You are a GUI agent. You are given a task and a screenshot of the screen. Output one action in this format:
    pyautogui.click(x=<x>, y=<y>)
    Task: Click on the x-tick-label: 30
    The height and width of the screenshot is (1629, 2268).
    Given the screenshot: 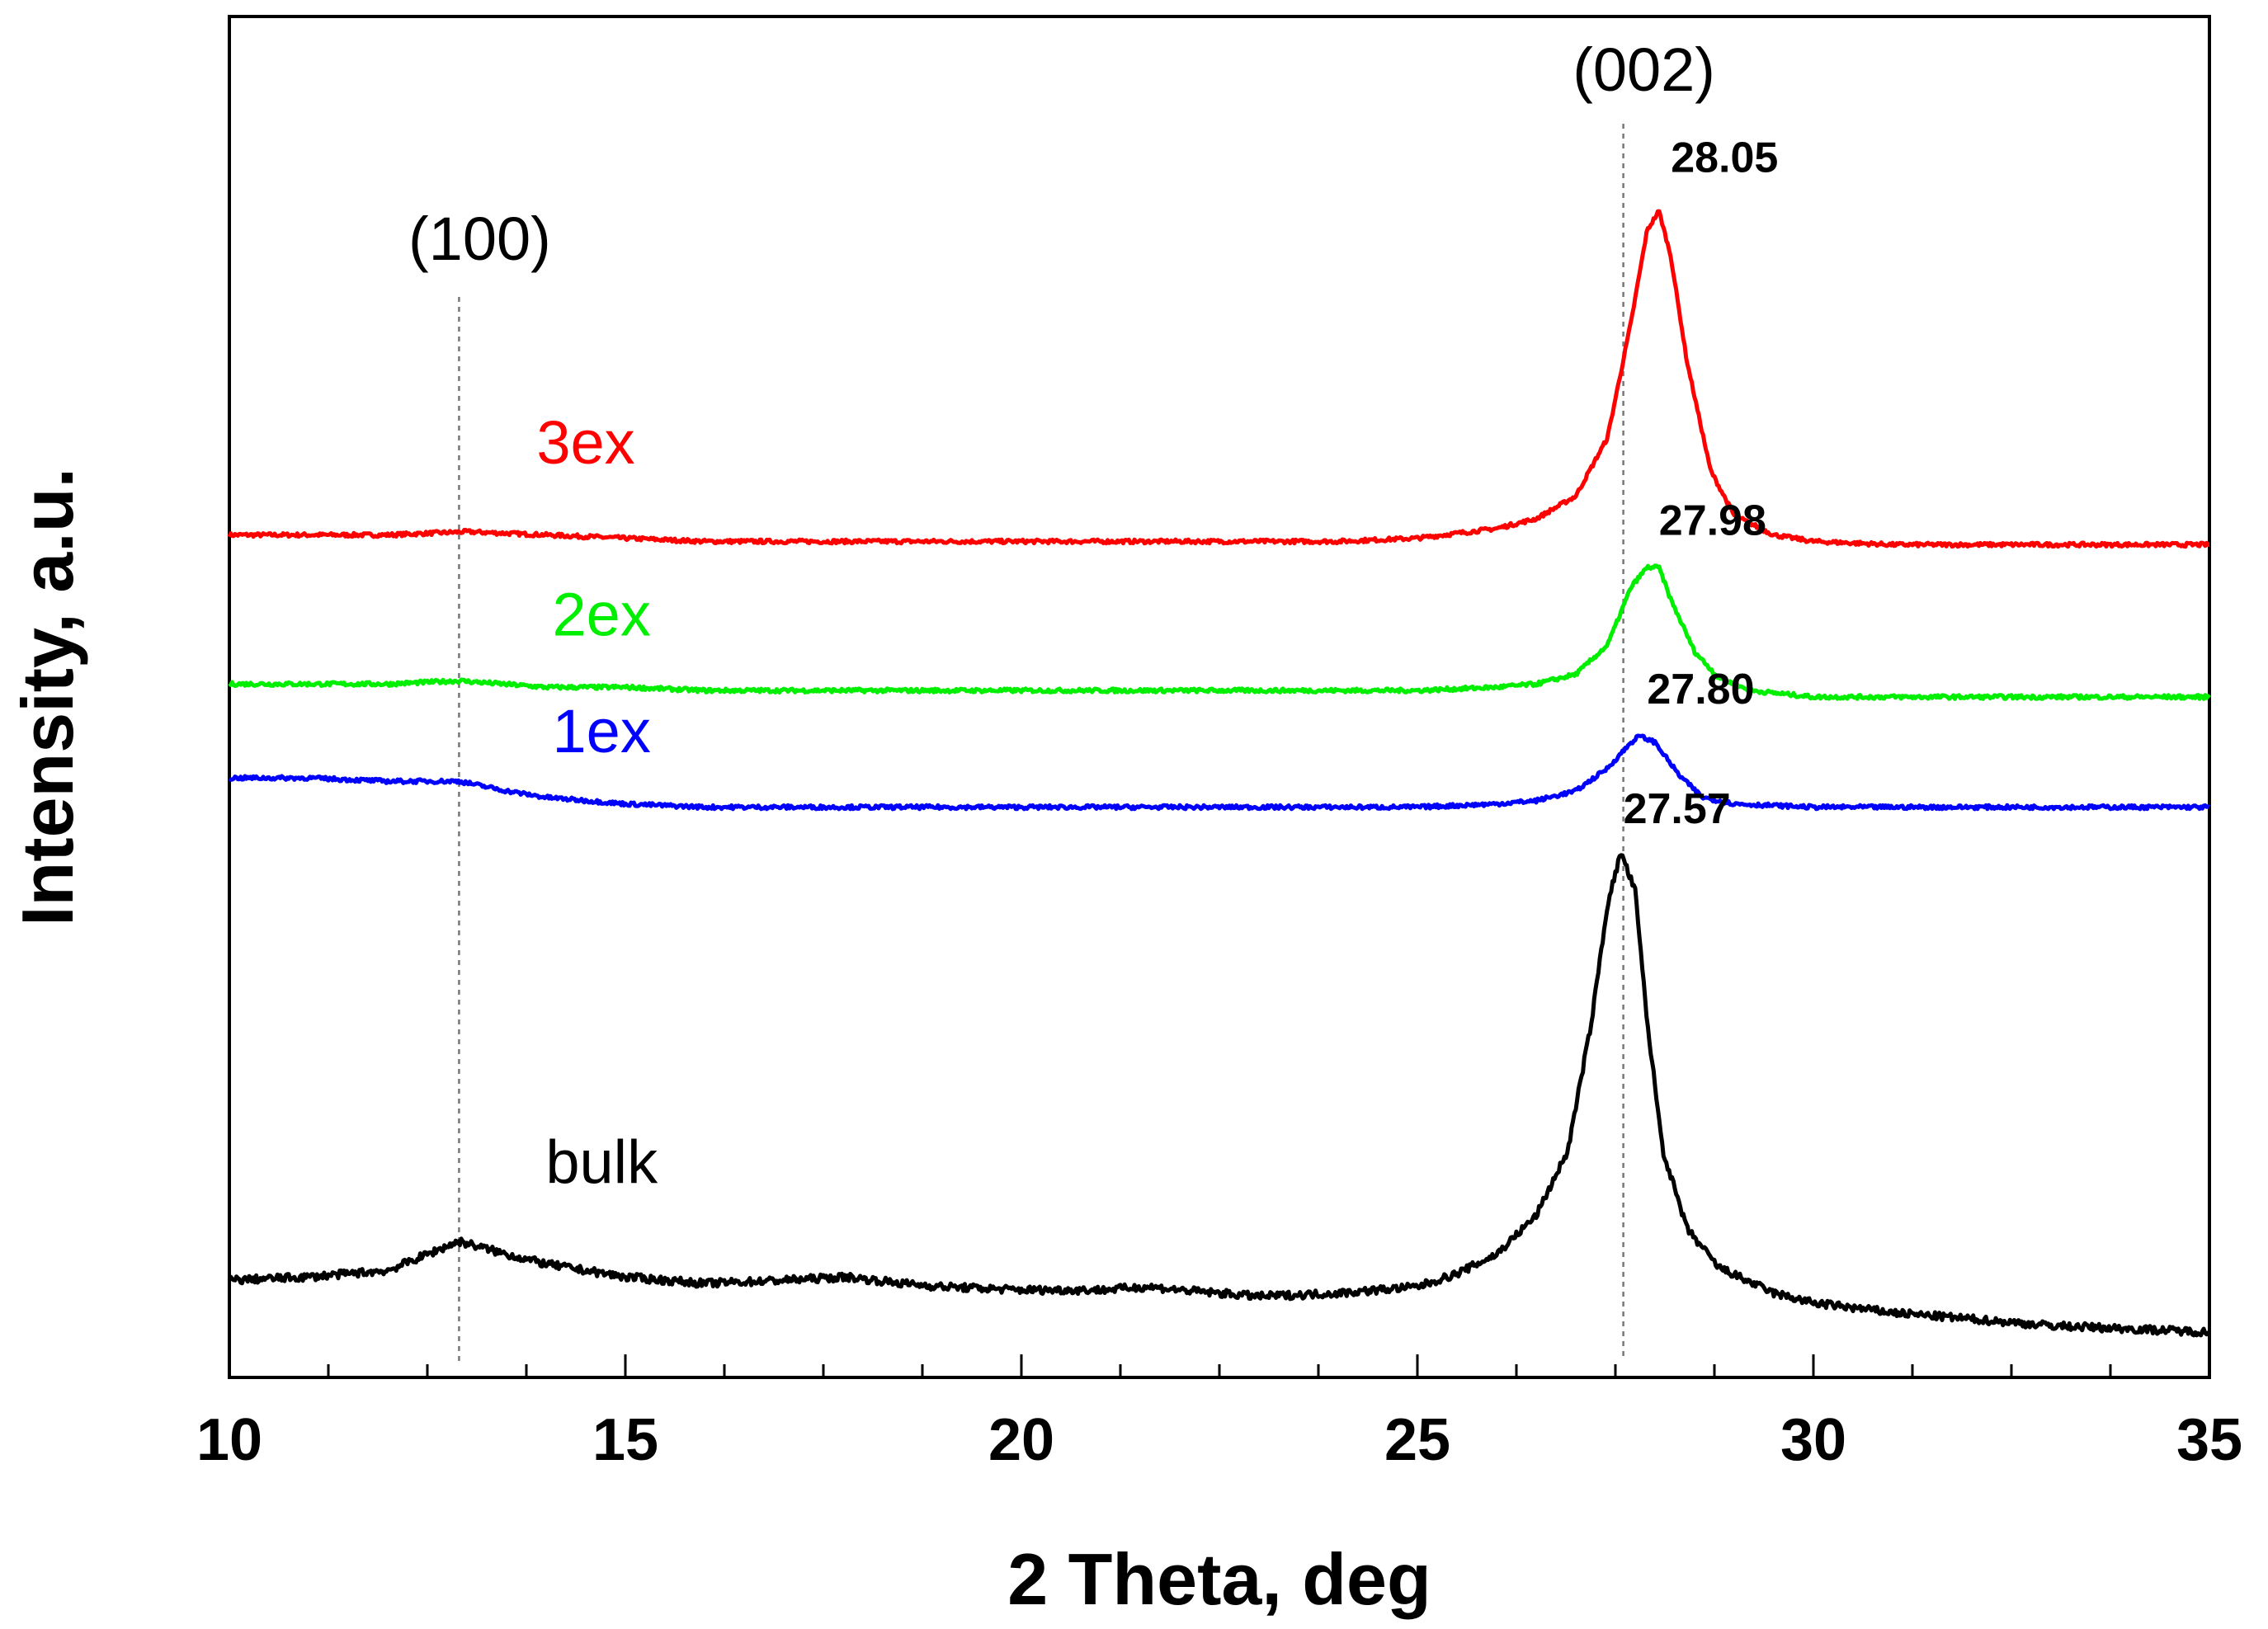 What is the action you would take?
    pyautogui.click(x=1813, y=1440)
    